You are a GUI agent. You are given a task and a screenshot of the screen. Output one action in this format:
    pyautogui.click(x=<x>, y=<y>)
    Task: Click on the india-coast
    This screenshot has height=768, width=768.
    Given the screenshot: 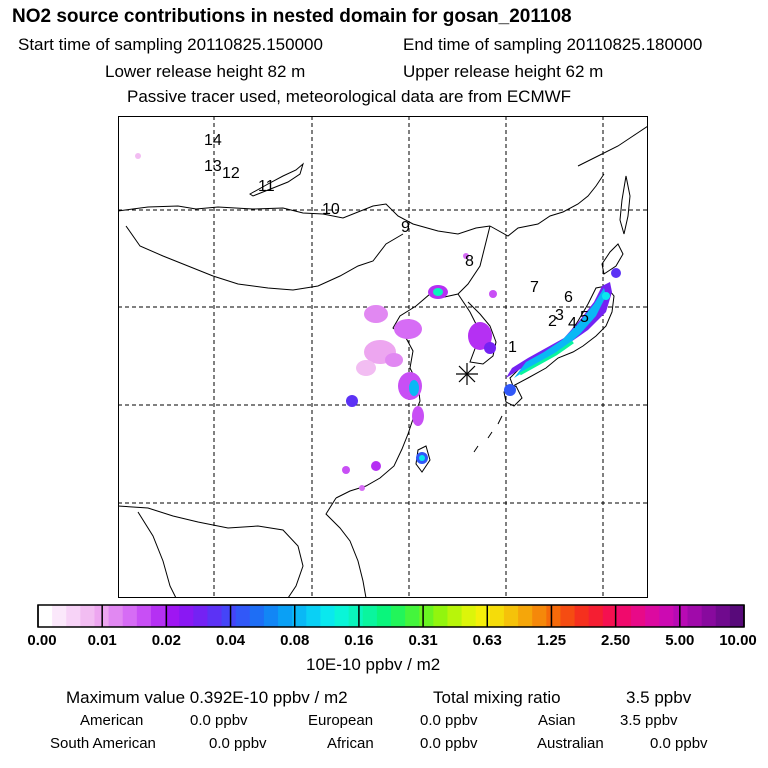 What is the action you would take?
    pyautogui.click(x=157, y=554)
    